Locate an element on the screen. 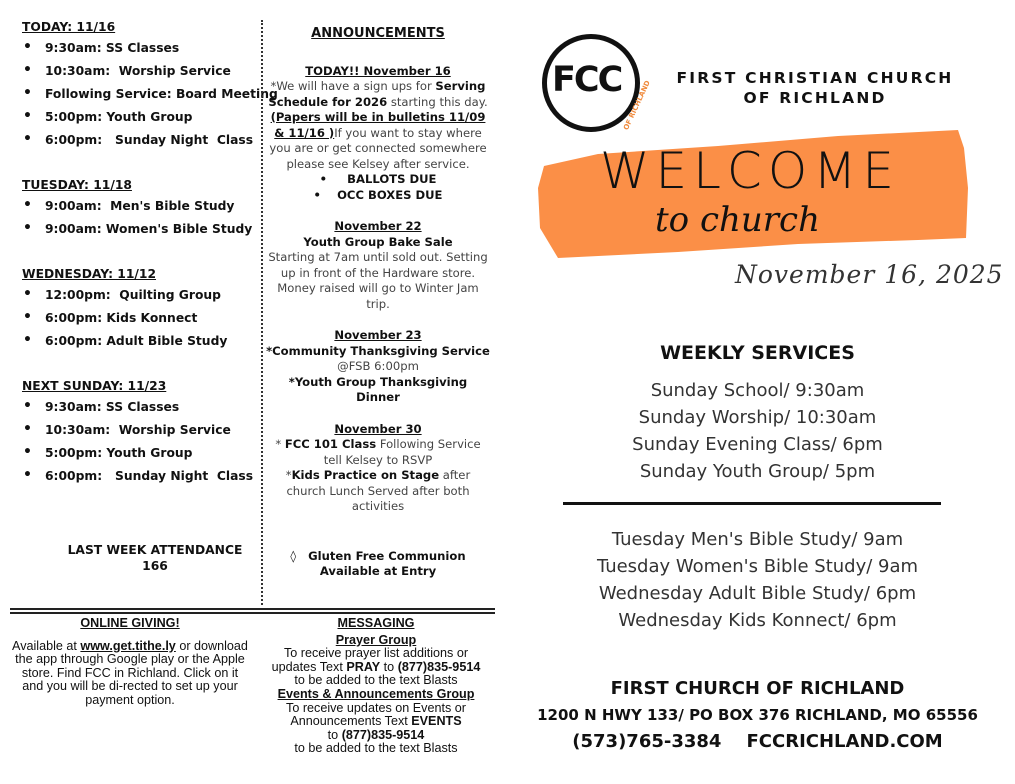  nov30-date: November 30 is located at coordinates (378, 428).